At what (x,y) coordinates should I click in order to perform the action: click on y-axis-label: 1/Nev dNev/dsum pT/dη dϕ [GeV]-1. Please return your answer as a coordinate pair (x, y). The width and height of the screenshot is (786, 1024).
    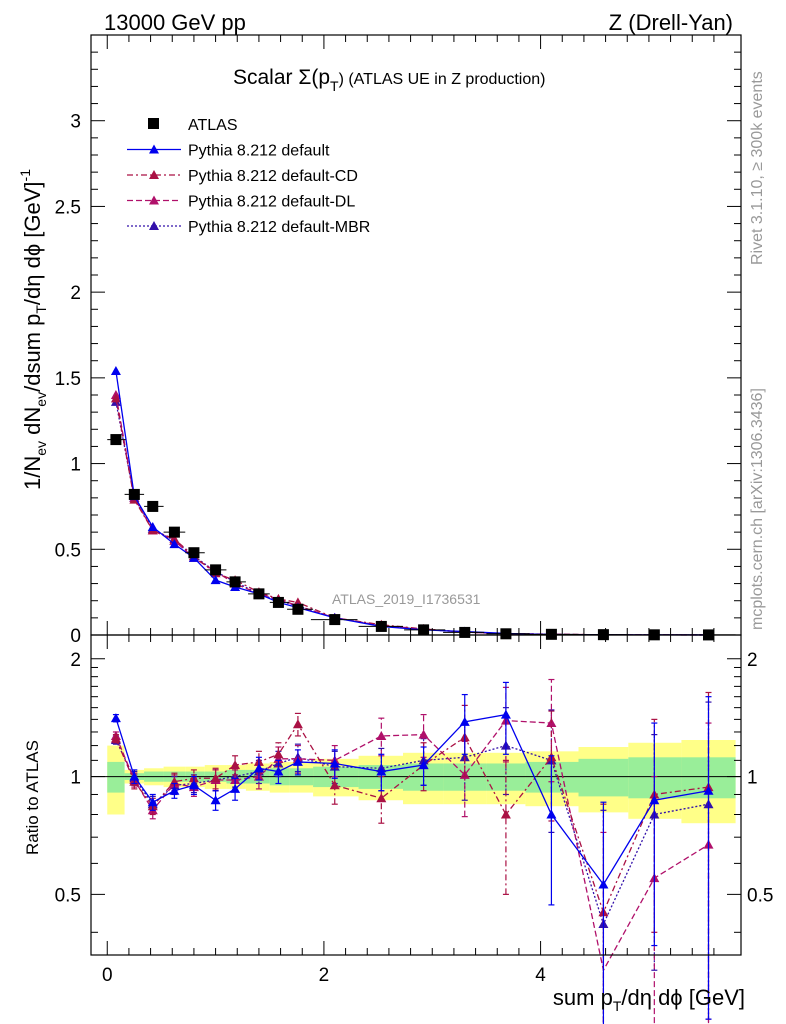
    Looking at the image, I should click on (33, 329).